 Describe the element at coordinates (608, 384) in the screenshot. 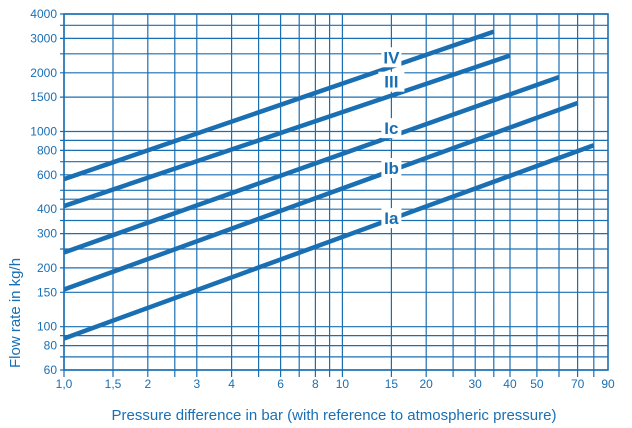

I see `x-tick-label: 90` at that location.